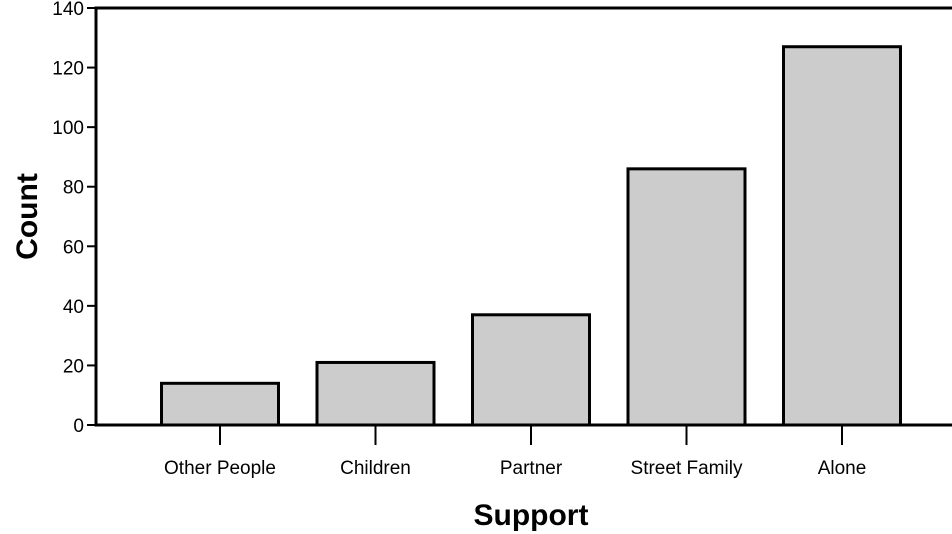 Image resolution: width=952 pixels, height=534 pixels. I want to click on y-ticks-group: 0 20 40 60 80 100 120 140, so click(74, 218).